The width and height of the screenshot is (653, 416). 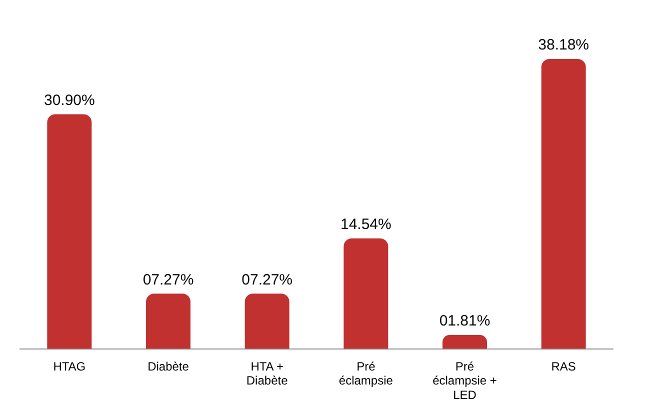 I want to click on data-label: 14.54%, so click(x=366, y=225).